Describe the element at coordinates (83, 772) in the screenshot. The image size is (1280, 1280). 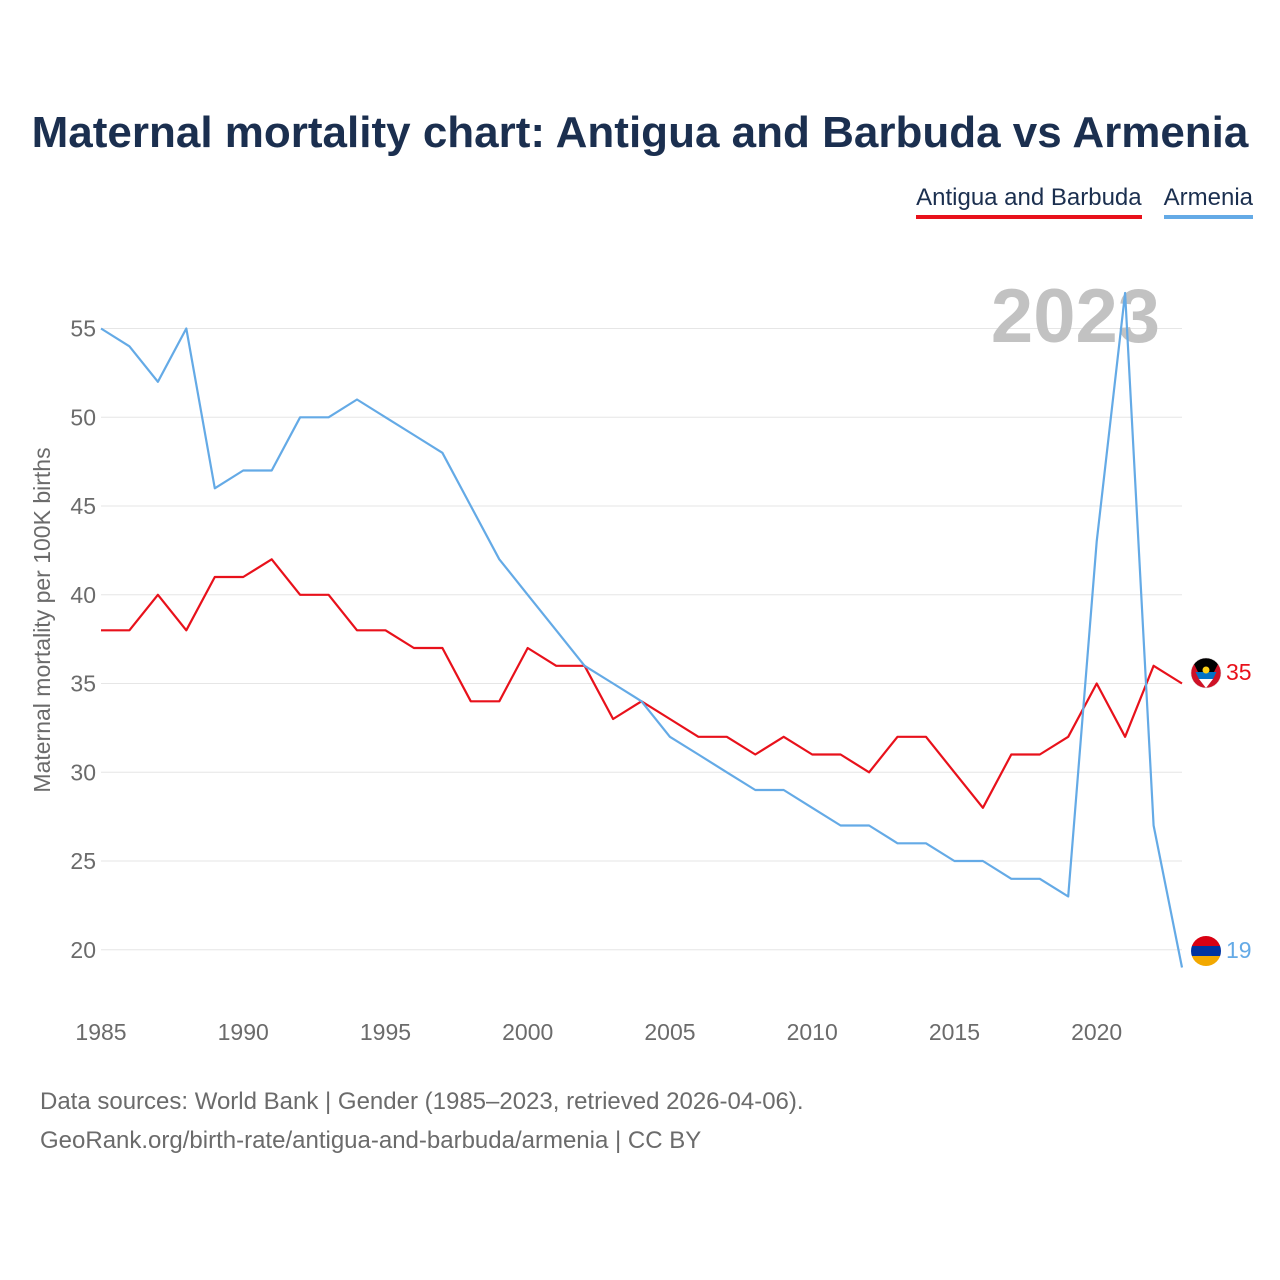
I see `y-tick-label-30: 30` at that location.